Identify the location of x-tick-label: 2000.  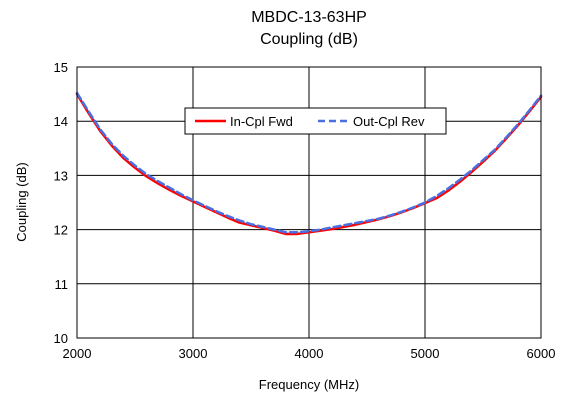
(77, 353).